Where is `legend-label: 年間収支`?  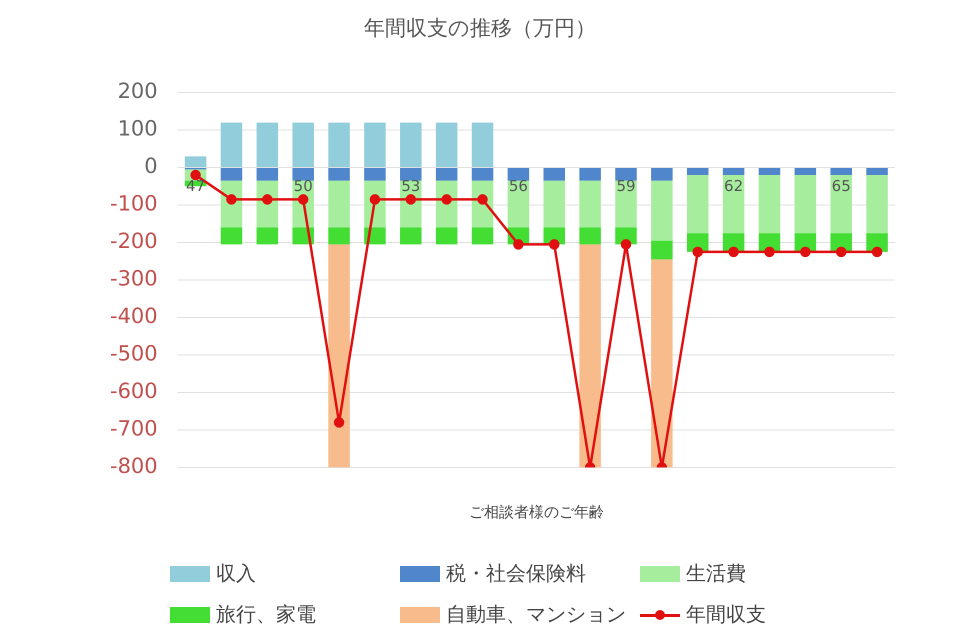 legend-label: 年間収支 is located at coordinates (726, 614).